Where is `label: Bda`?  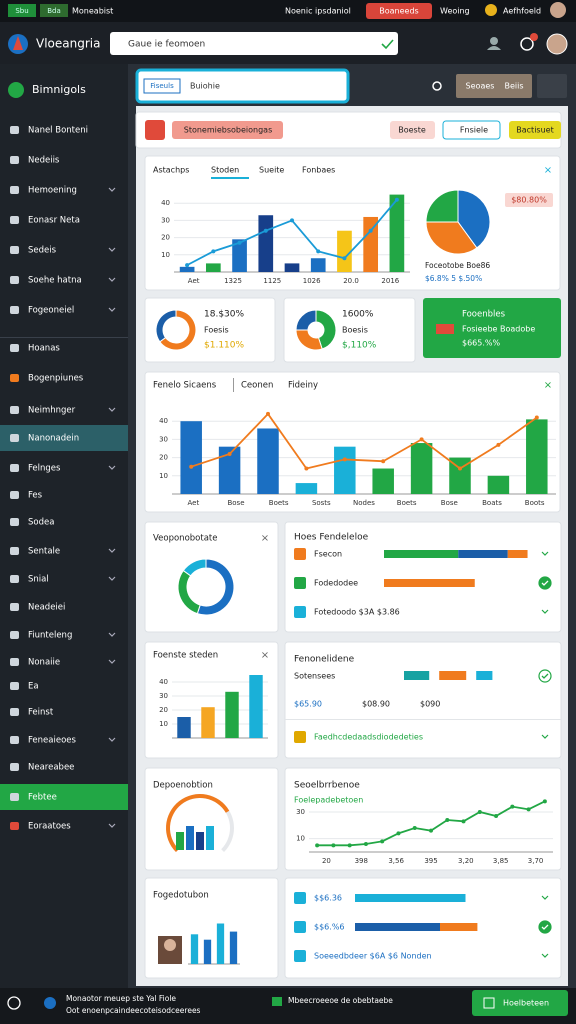 label: Bda is located at coordinates (54, 11).